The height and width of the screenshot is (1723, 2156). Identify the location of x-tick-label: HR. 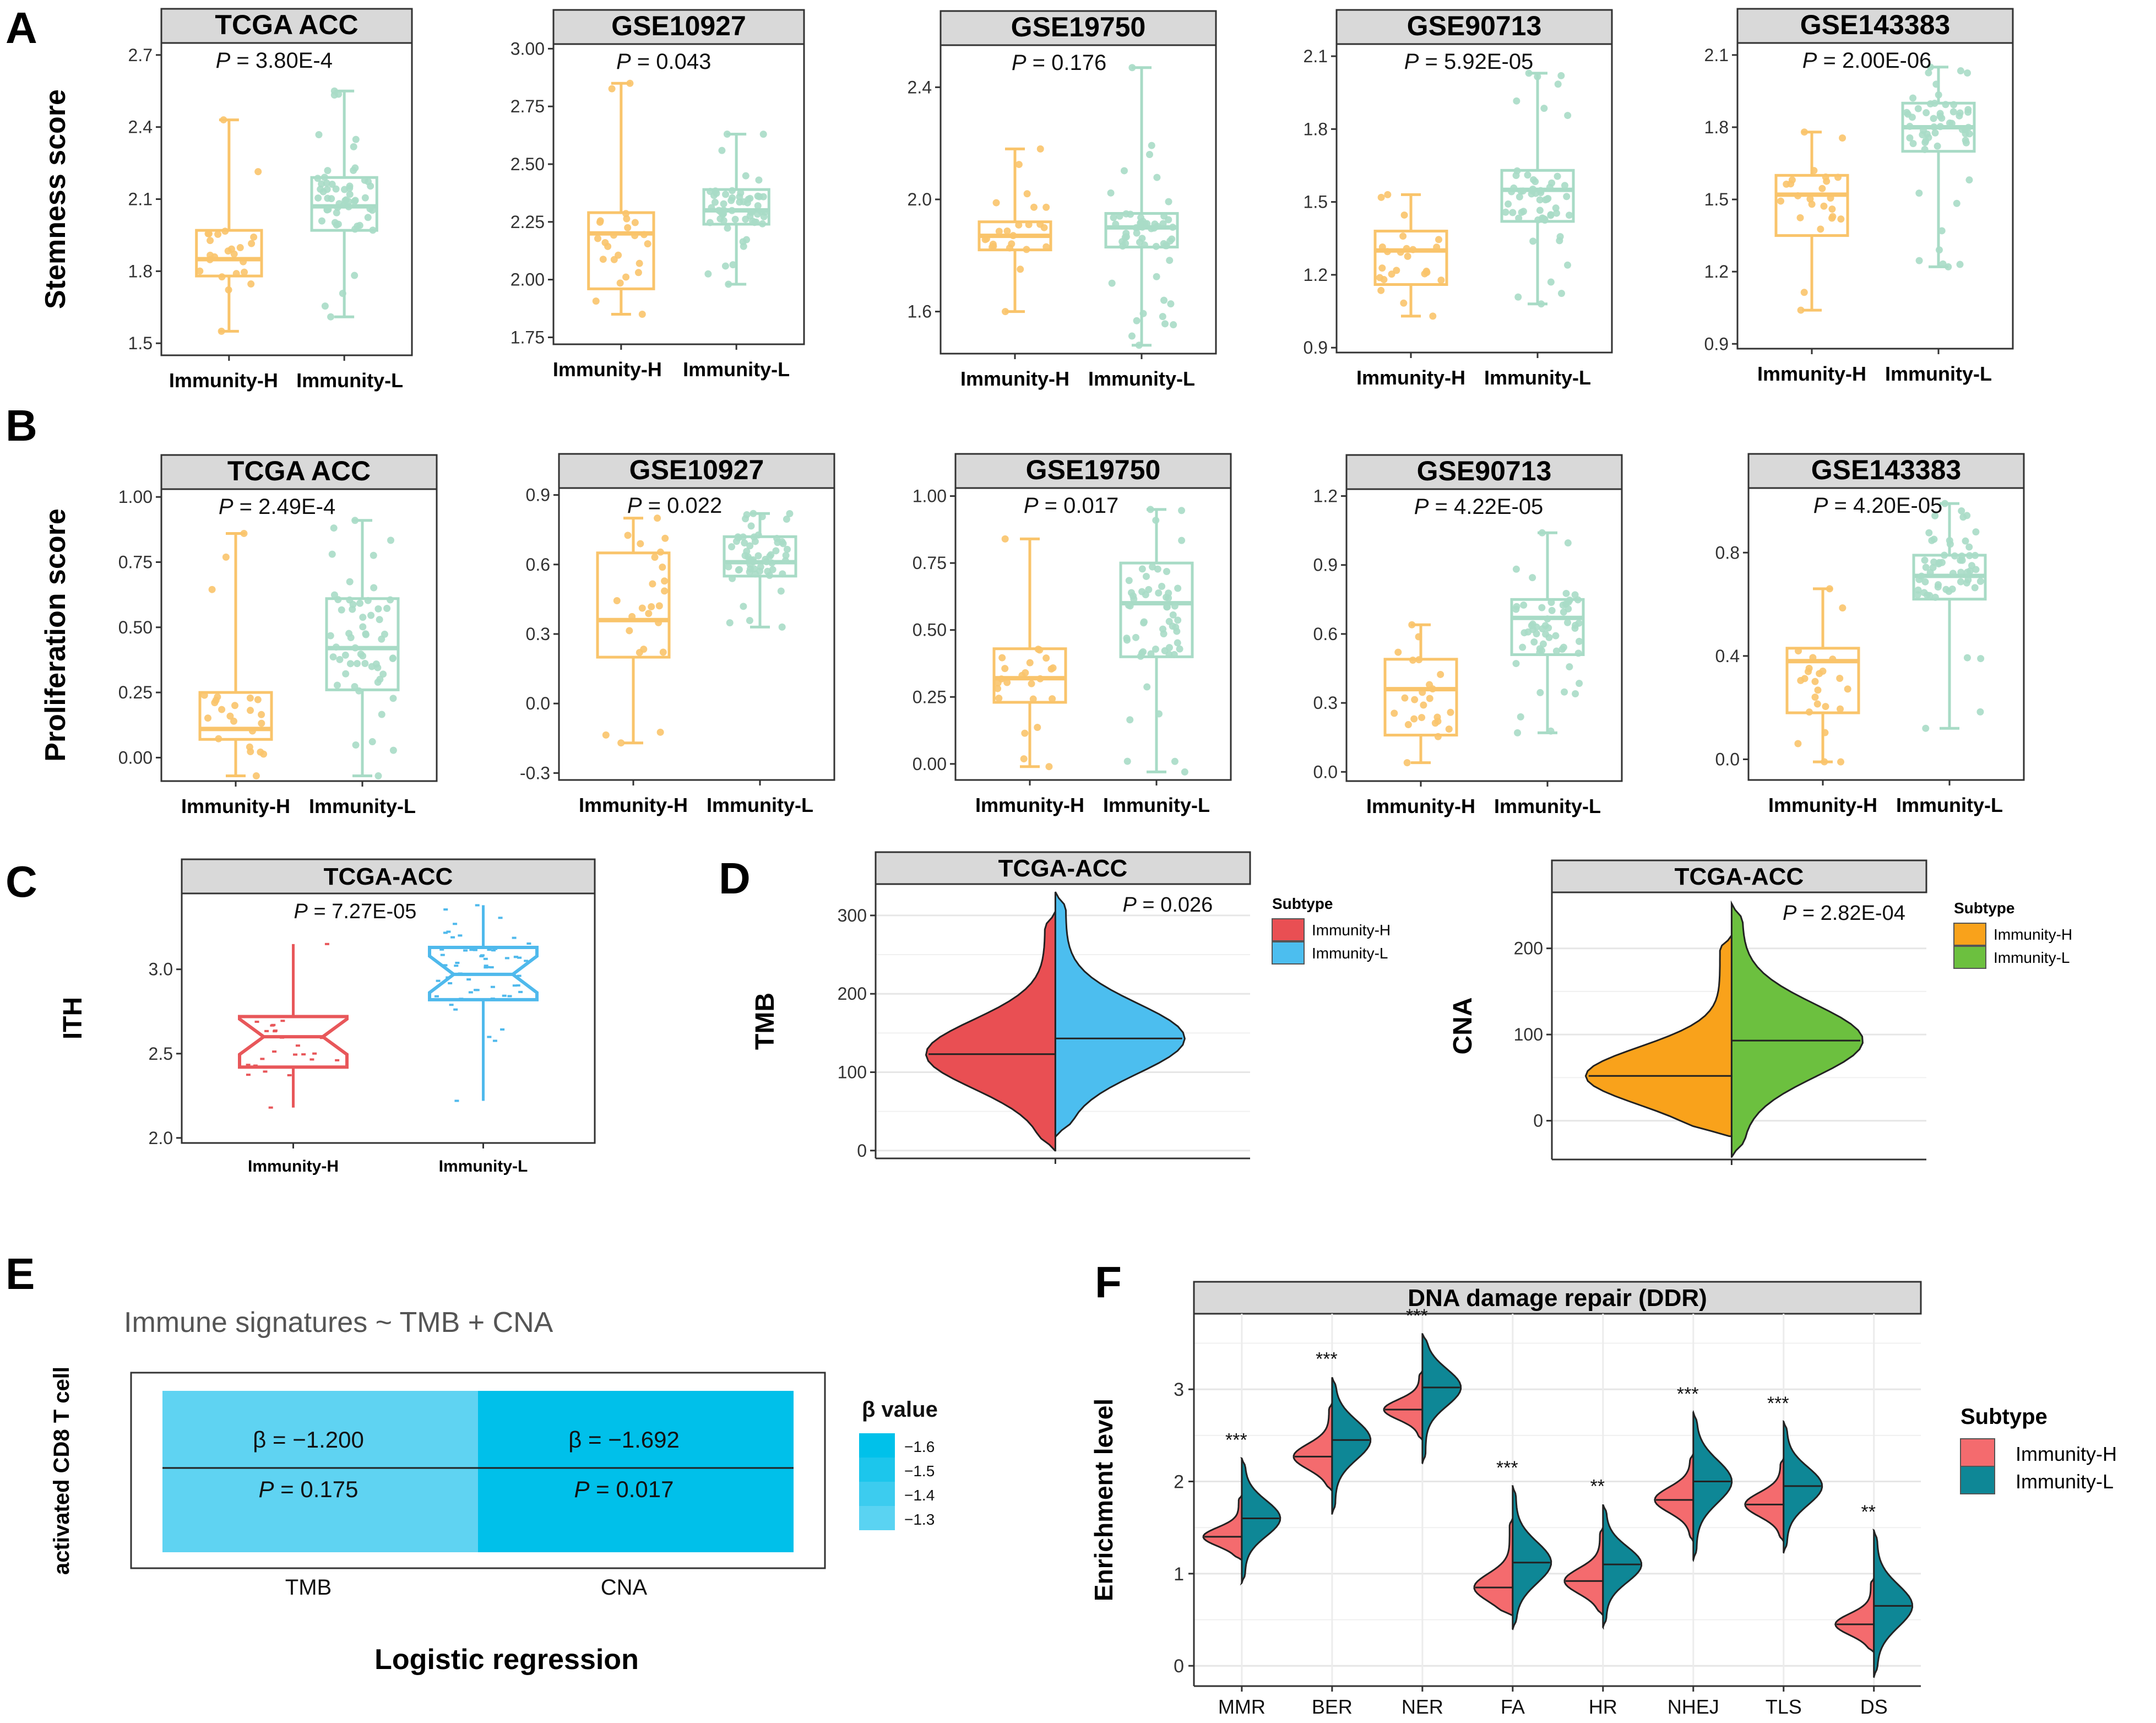
(1603, 1706).